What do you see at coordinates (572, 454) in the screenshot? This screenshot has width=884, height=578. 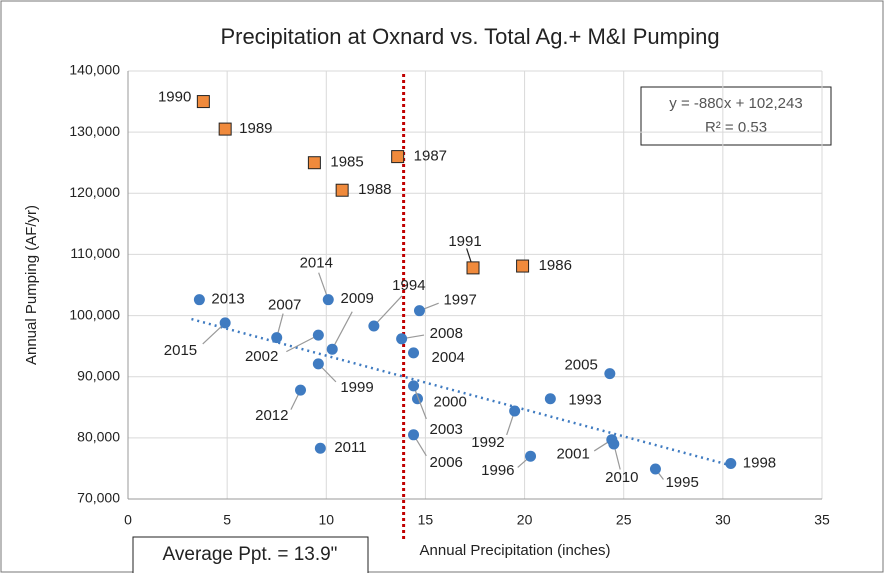 I see `point-label: 2001` at bounding box center [572, 454].